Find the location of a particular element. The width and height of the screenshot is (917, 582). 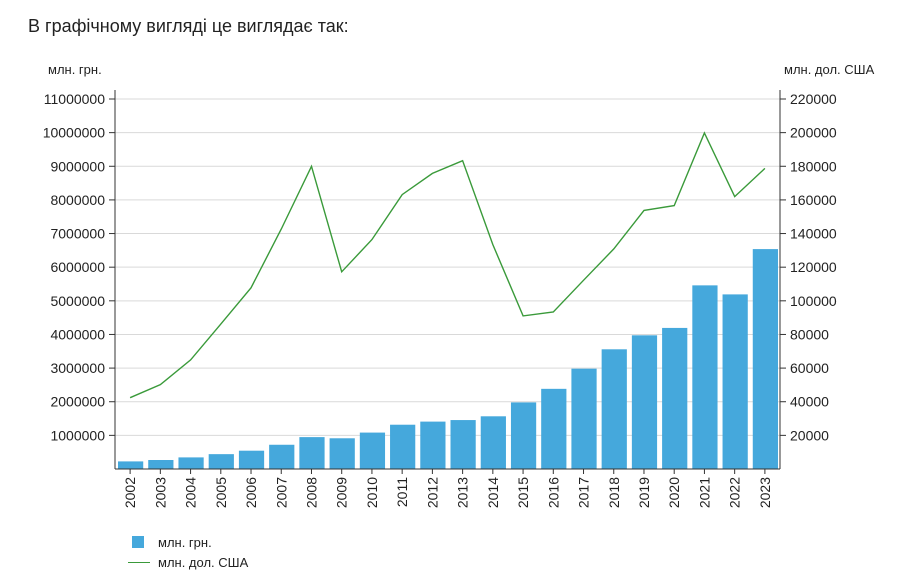

x-tick-label: 2007 is located at coordinates (281, 492).